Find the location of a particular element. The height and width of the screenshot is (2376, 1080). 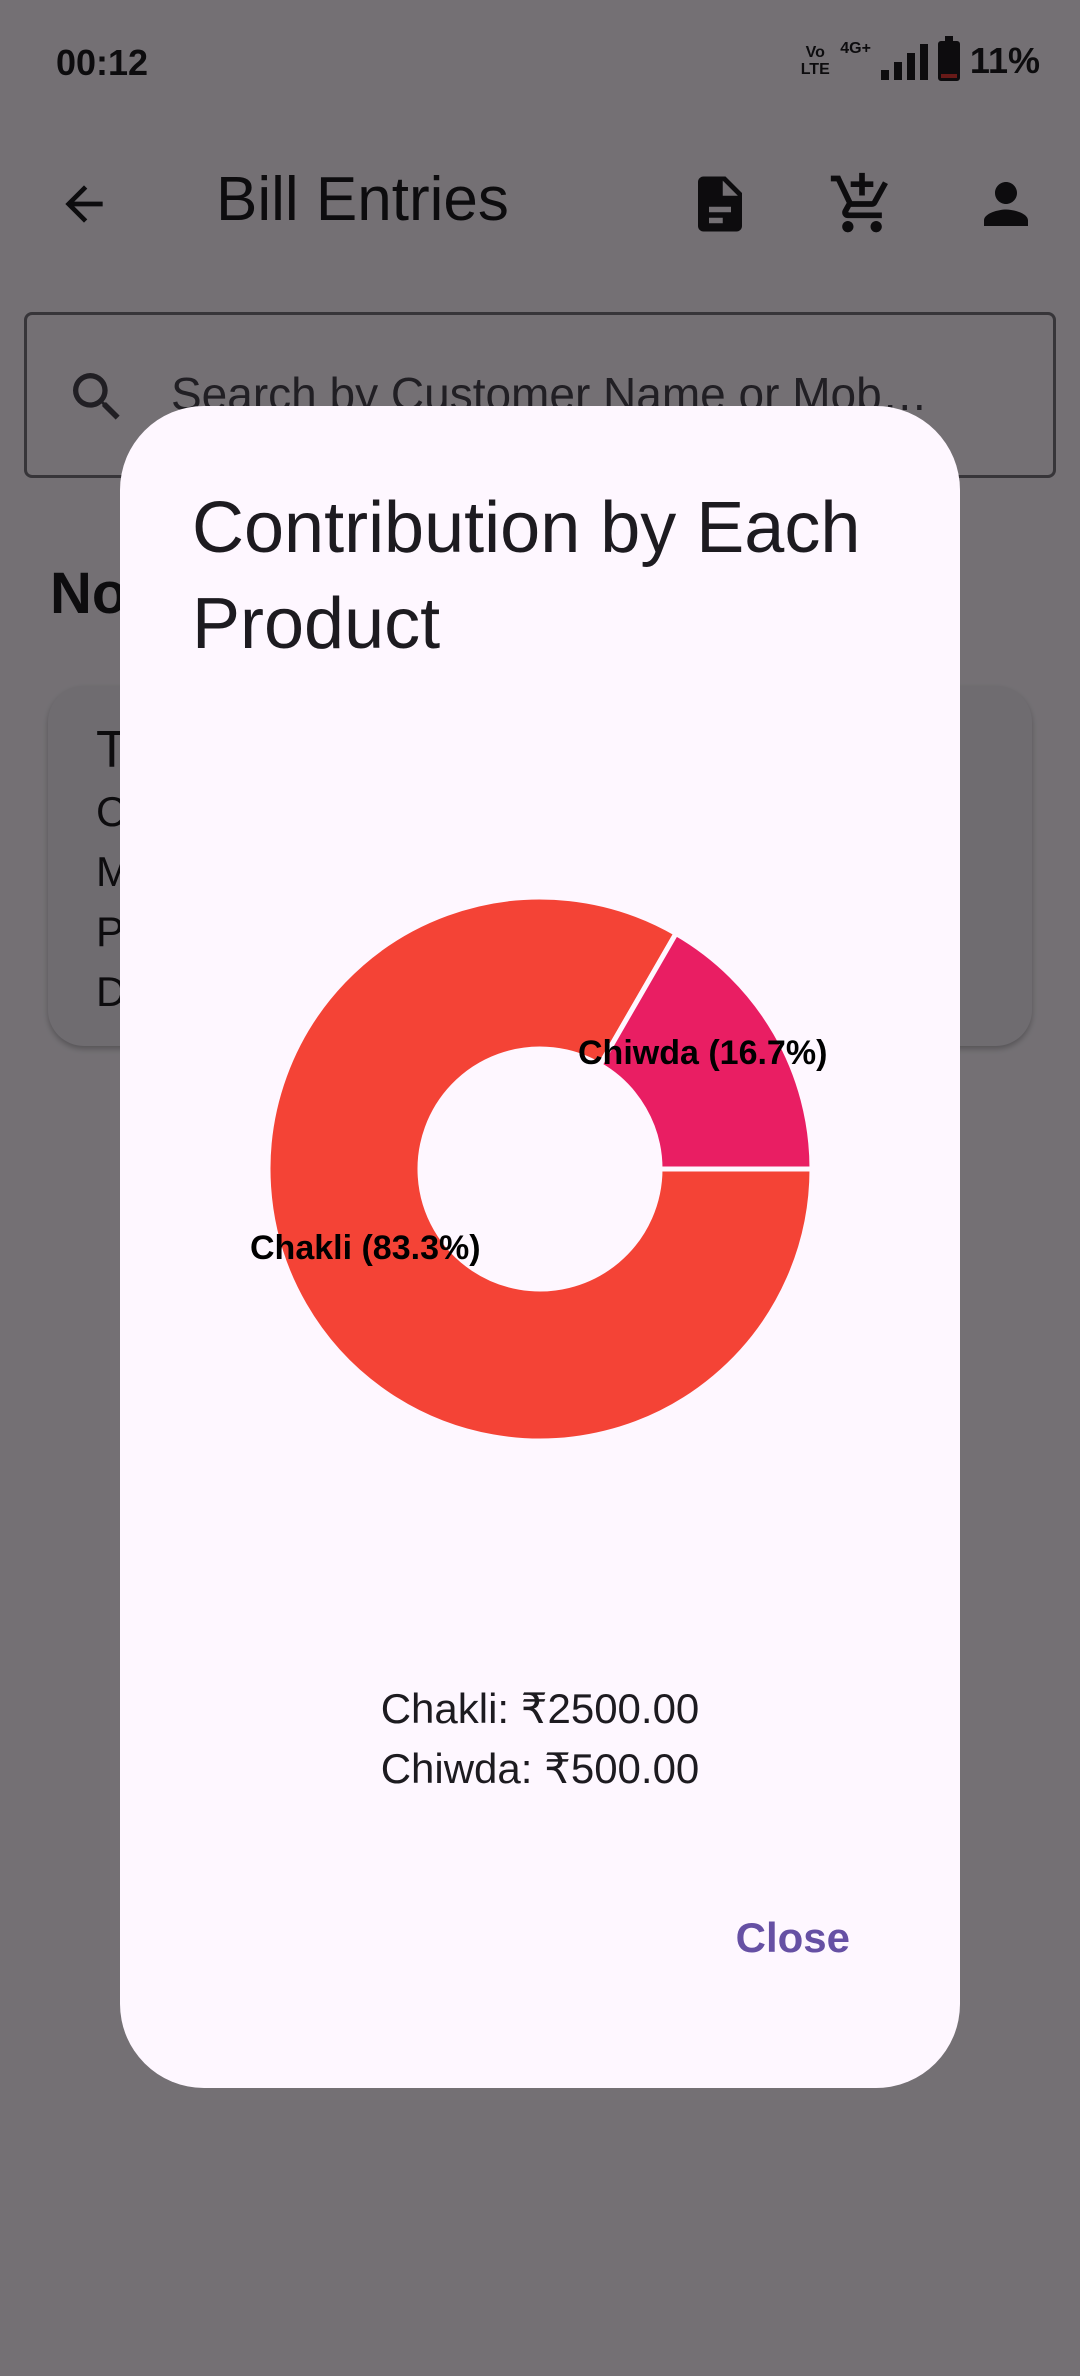

close-button: Close is located at coordinates (792, 1937).